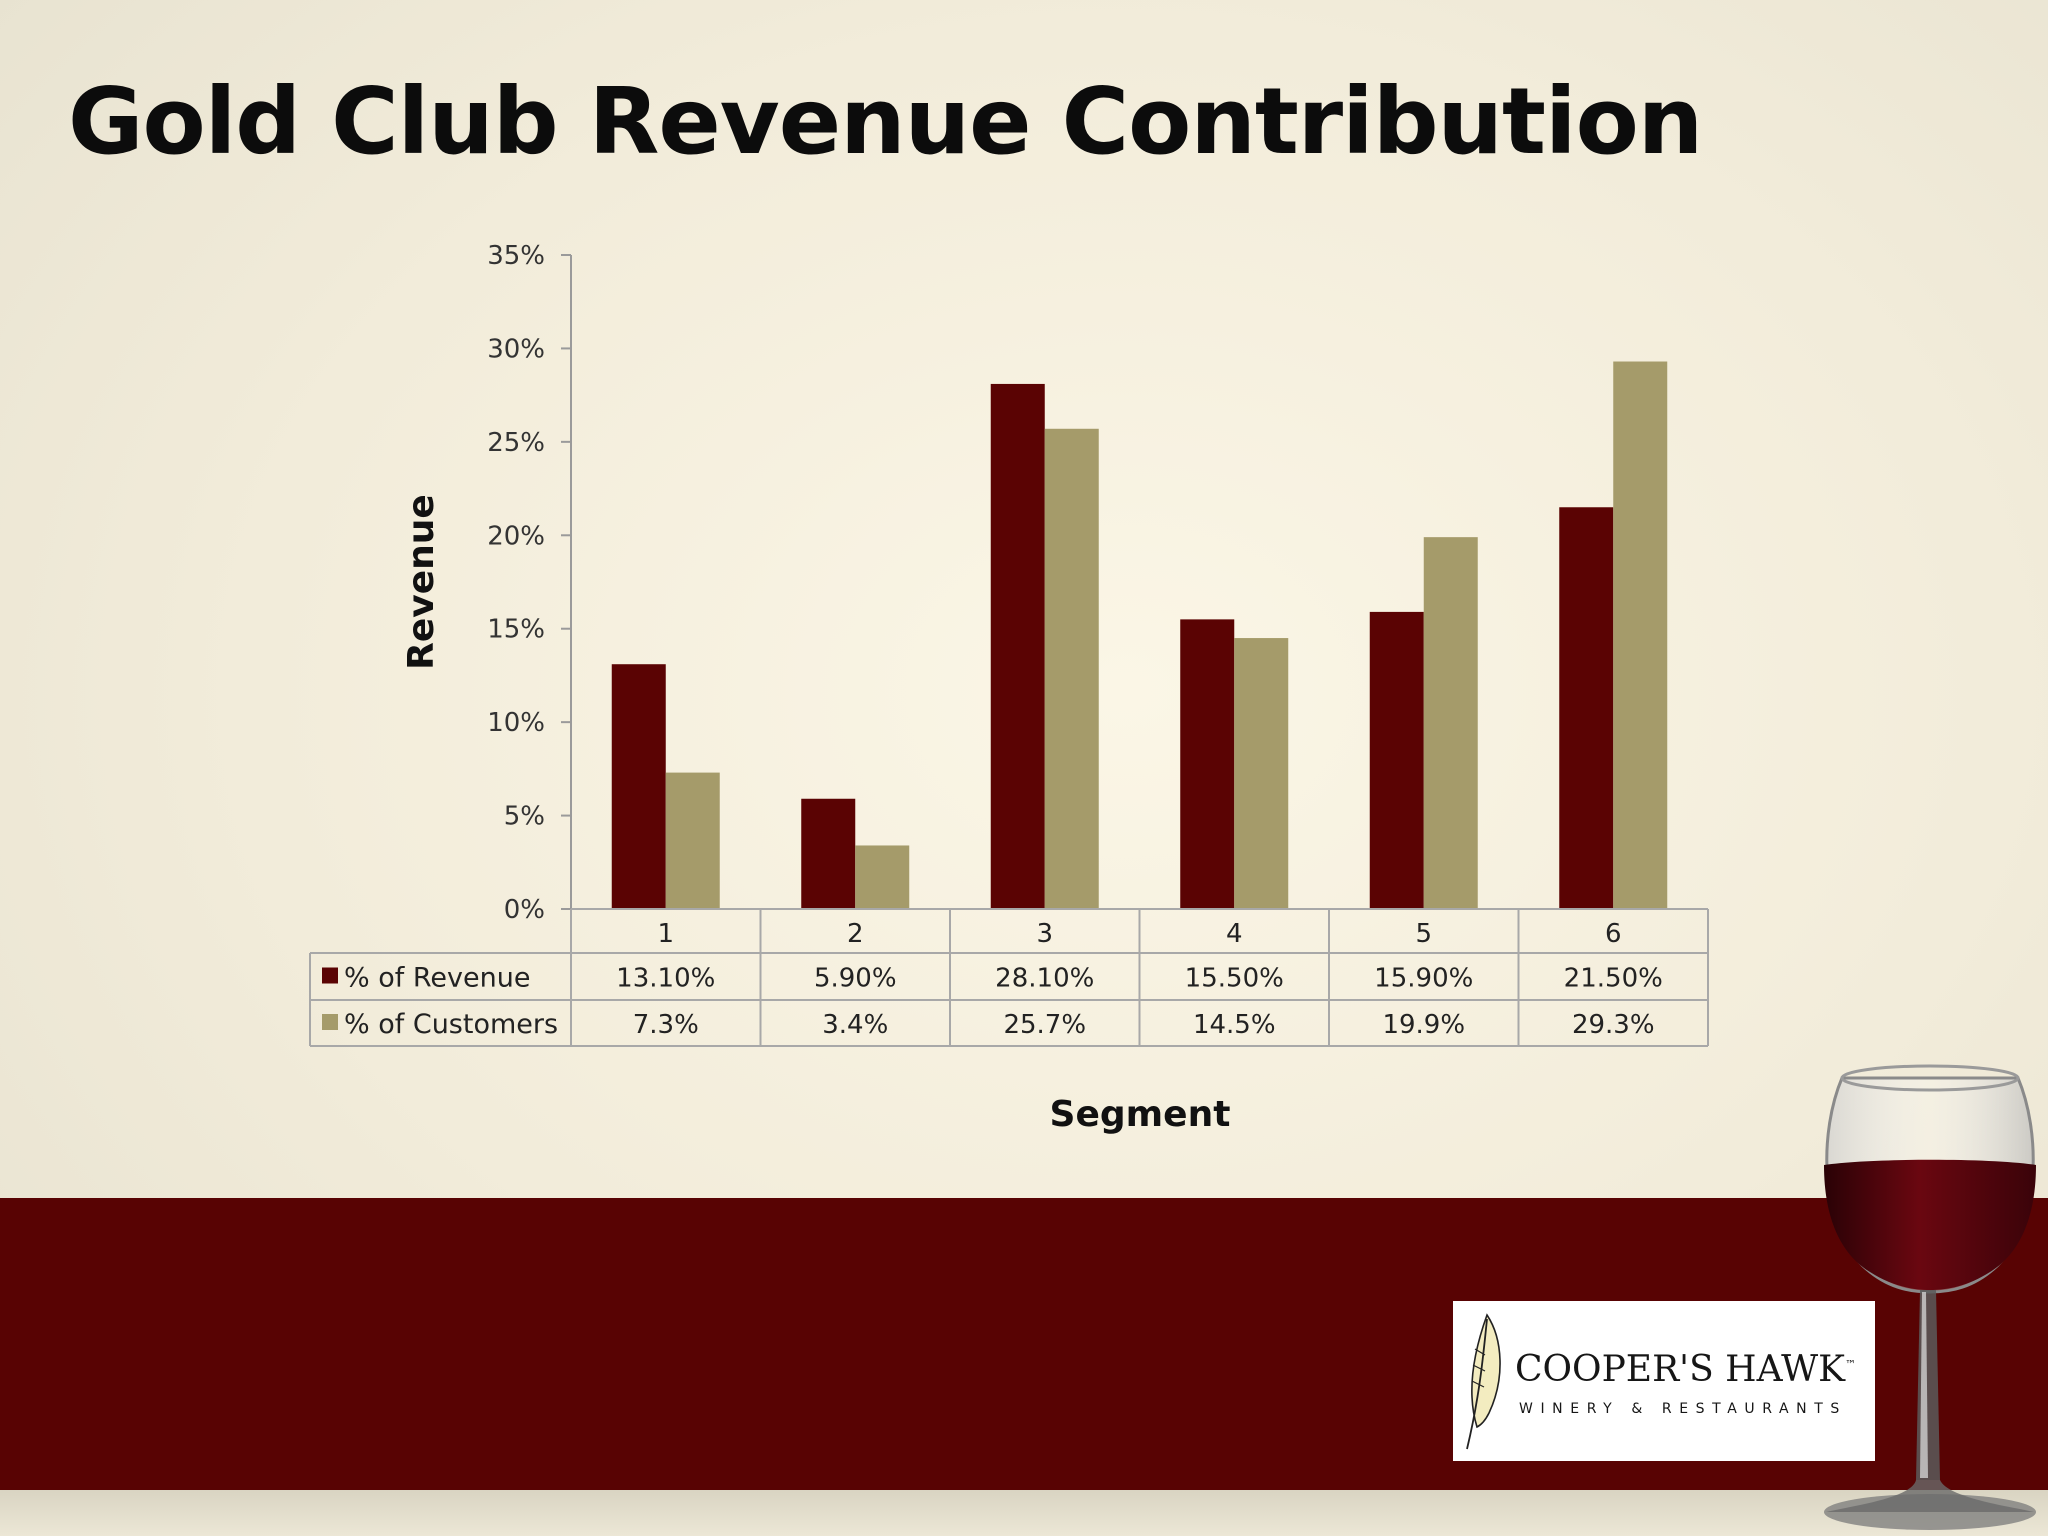 This screenshot has width=2048, height=1536. I want to click on y-tick-label: 5%, so click(524, 817).